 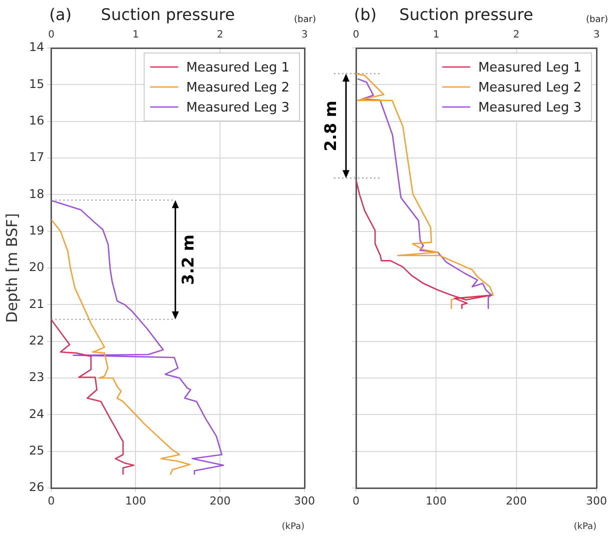 What do you see at coordinates (36, 487) in the screenshot?
I see `y-tick-label: 26` at bounding box center [36, 487].